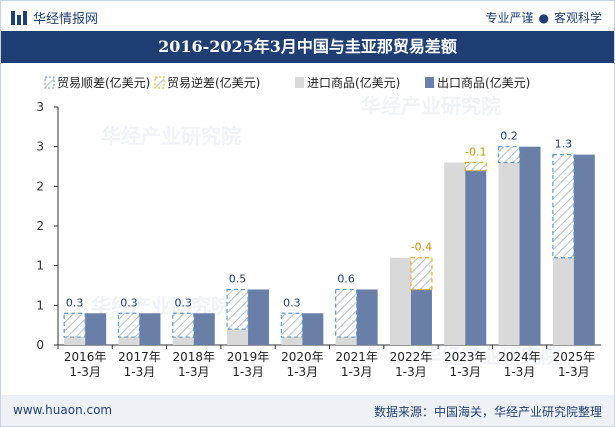  I want to click on balance-label: 0.5, so click(238, 278).